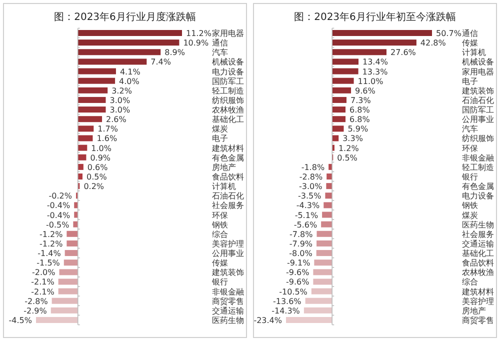 The width and height of the screenshot is (500, 342). I want to click on y-tick-label: 社会服务, so click(478, 234).